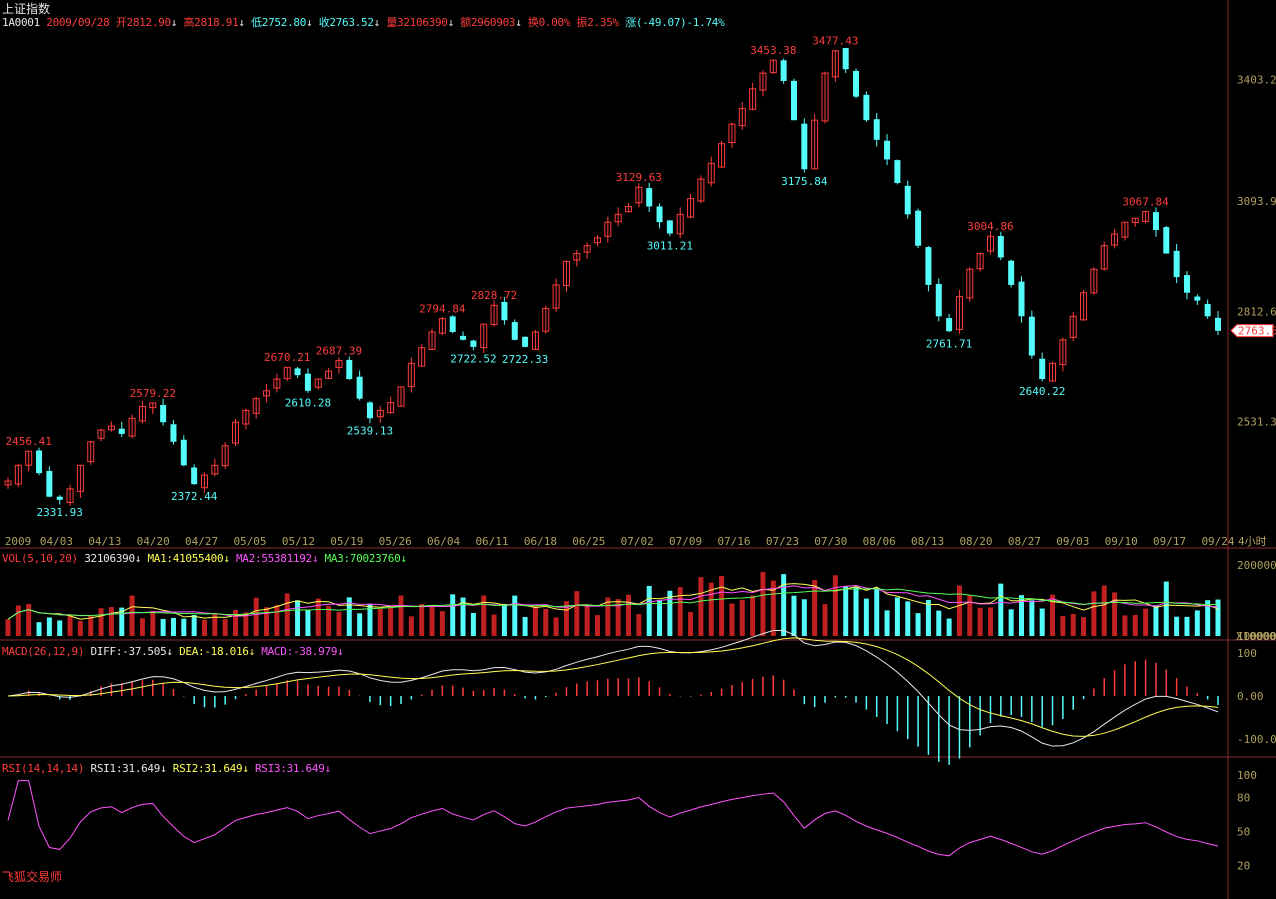 The image size is (1276, 899). Describe the element at coordinates (1257, 331) in the screenshot. I see `current-price-label: 2763.5` at that location.